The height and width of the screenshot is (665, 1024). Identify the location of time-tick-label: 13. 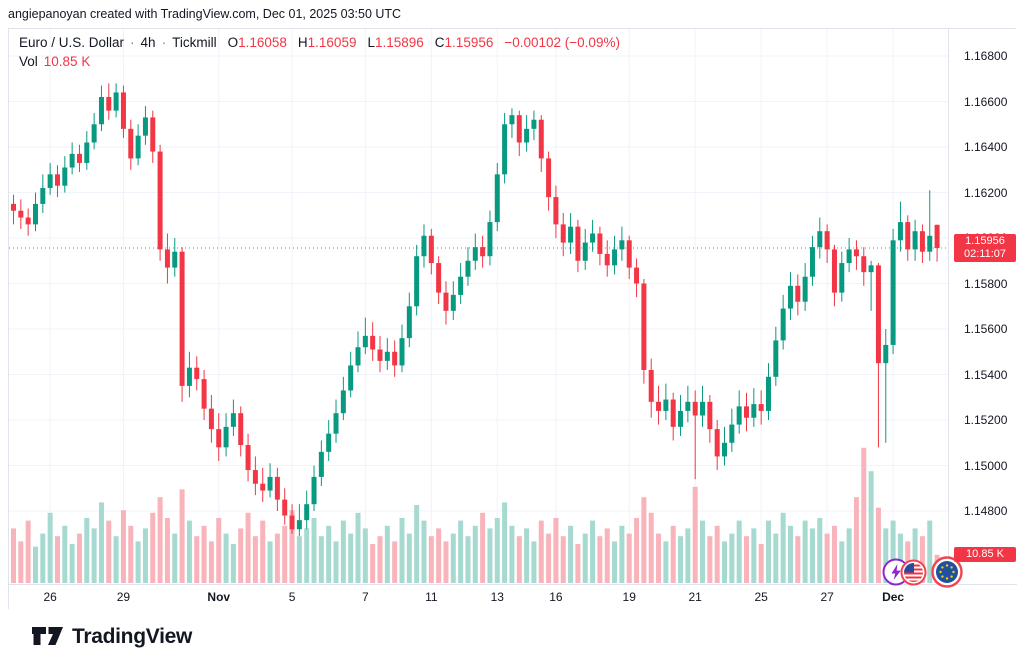
(497, 597).